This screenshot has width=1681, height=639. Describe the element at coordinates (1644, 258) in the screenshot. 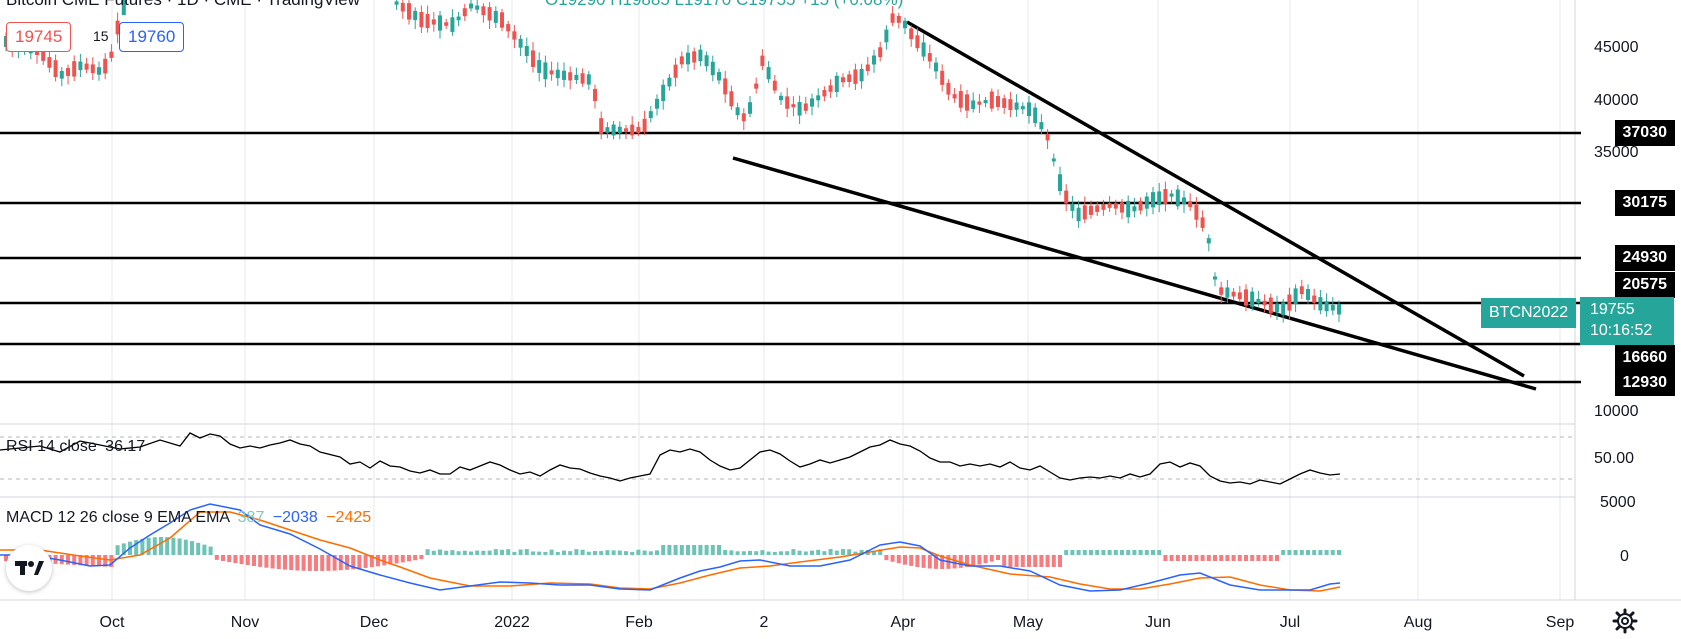

I see `level-tag-24930: 24930` at that location.